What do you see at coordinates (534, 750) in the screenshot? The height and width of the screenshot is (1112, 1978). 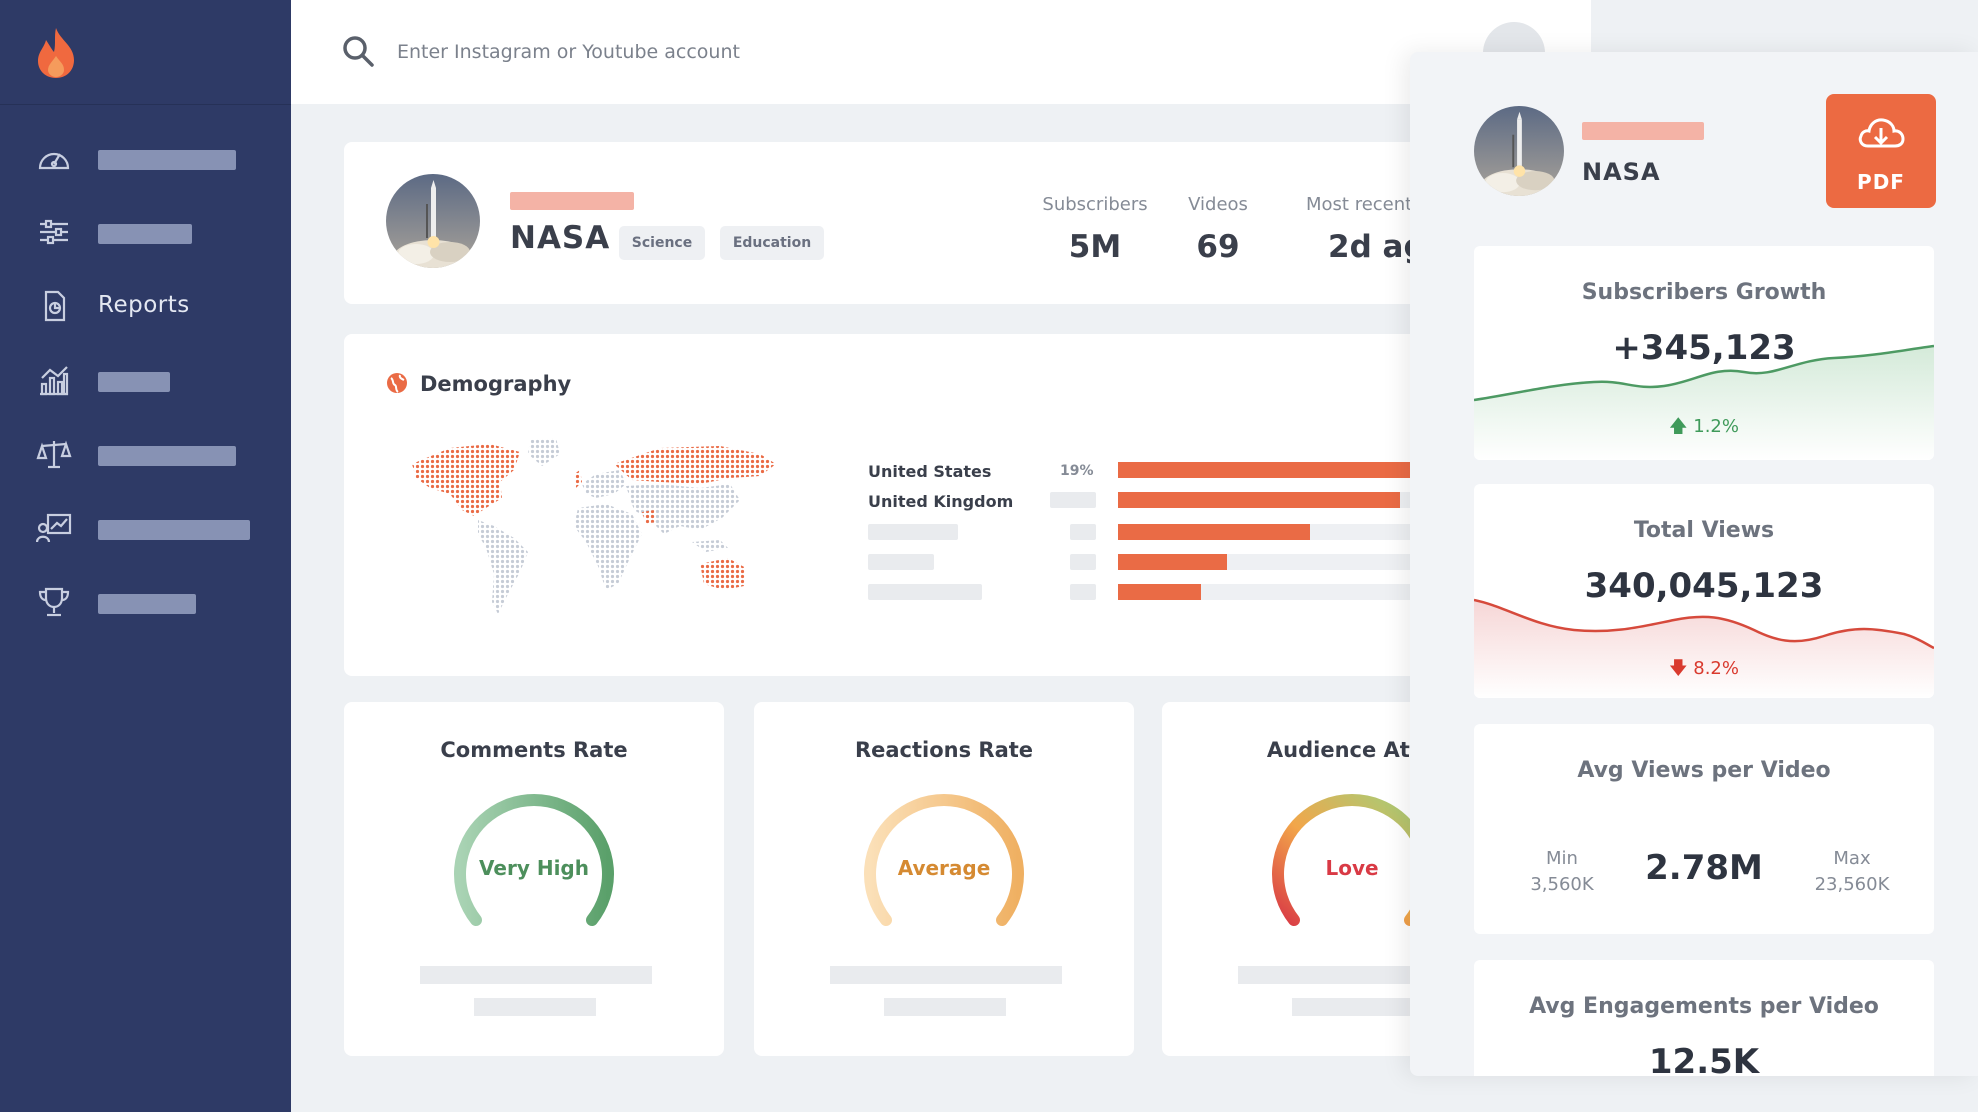 I see `rate-title: Comments Rate` at bounding box center [534, 750].